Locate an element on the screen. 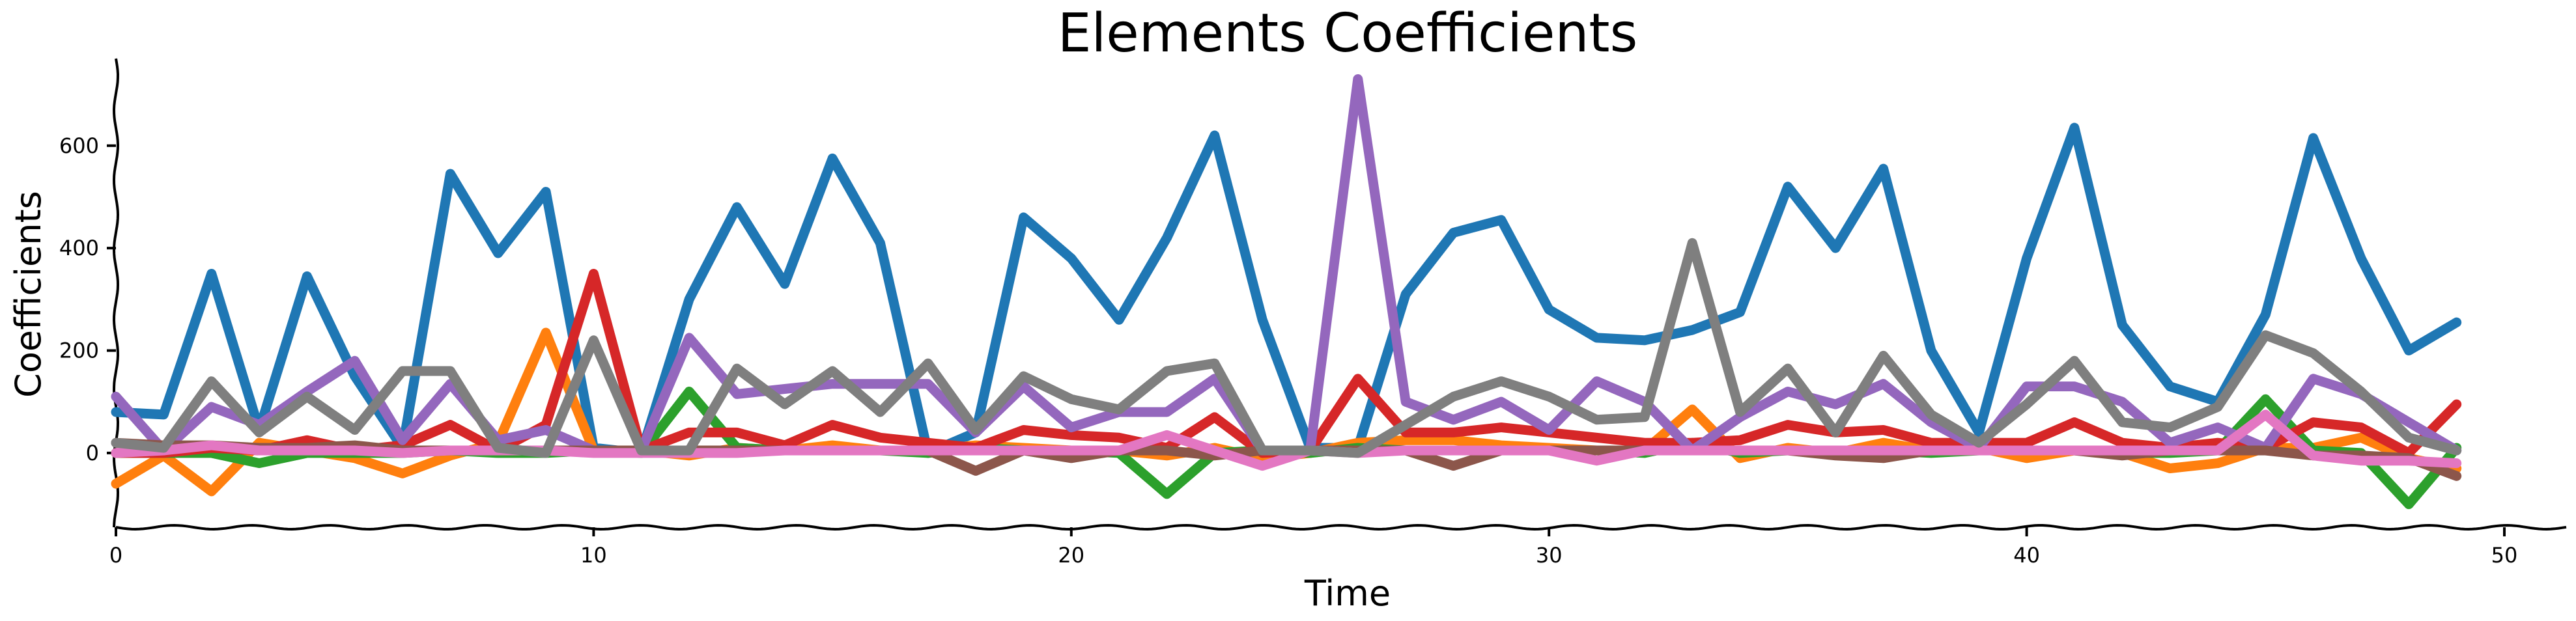 This screenshot has width=2576, height=621. y-axis-label: Coefficients is located at coordinates (28, 294).